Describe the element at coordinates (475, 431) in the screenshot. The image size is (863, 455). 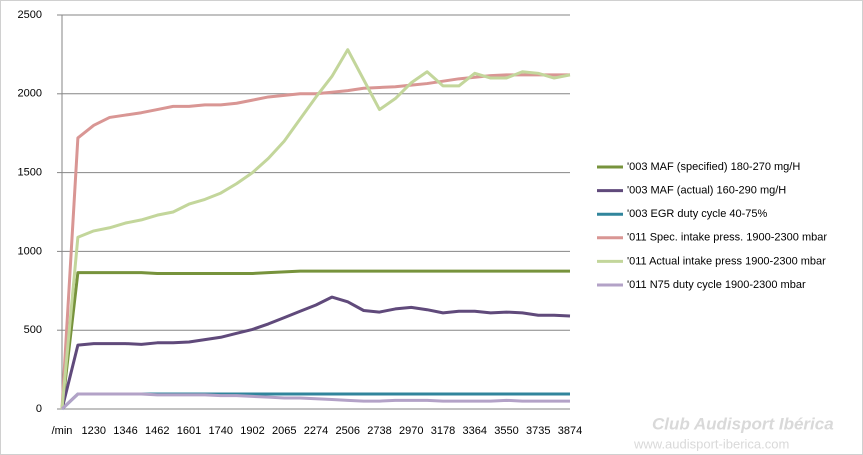
I see `x-tick-label: 3364` at that location.